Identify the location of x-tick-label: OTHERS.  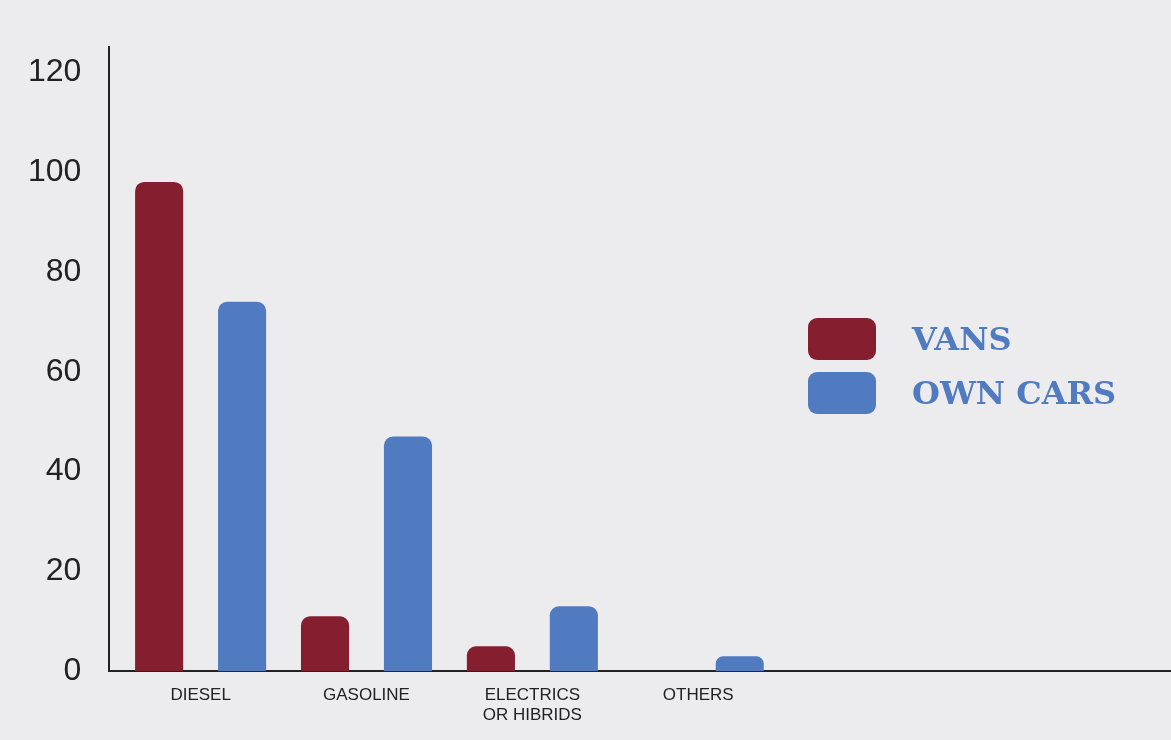
(698, 695).